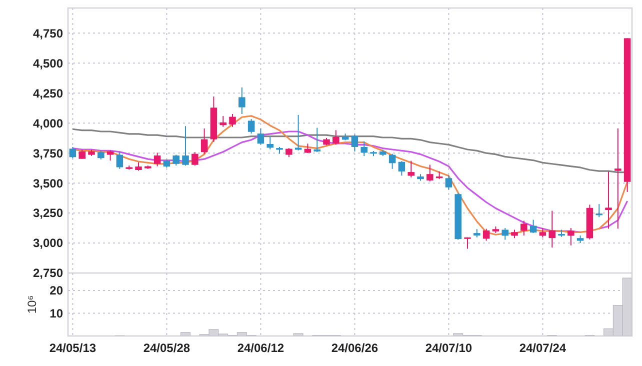 Image resolution: width=642 pixels, height=366 pixels. I want to click on y-tick-label: 3,250, so click(48, 213).